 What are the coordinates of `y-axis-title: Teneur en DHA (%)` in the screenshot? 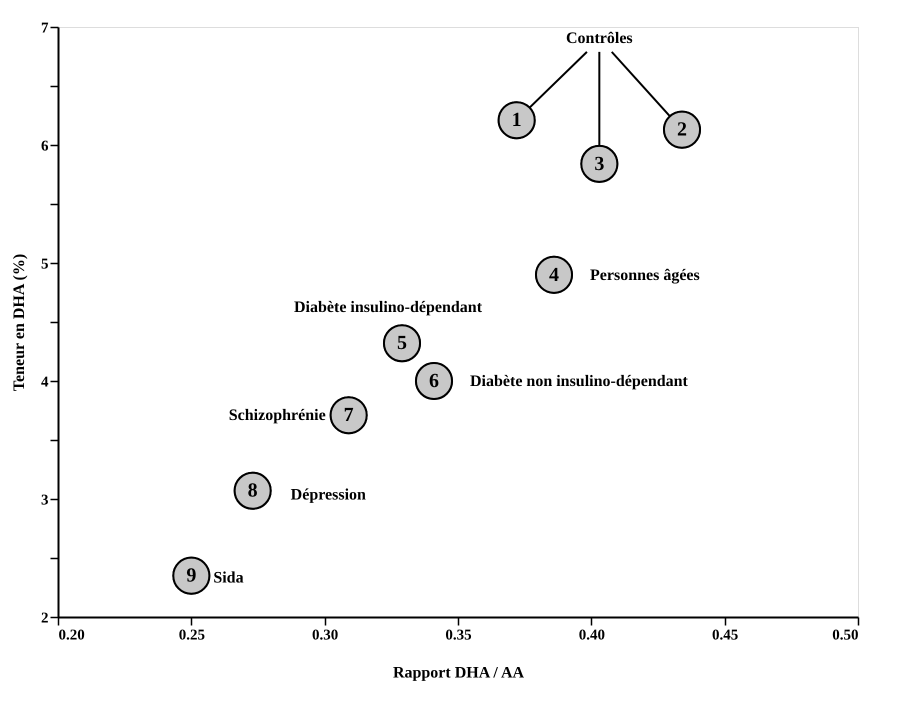 It's located at (19, 323).